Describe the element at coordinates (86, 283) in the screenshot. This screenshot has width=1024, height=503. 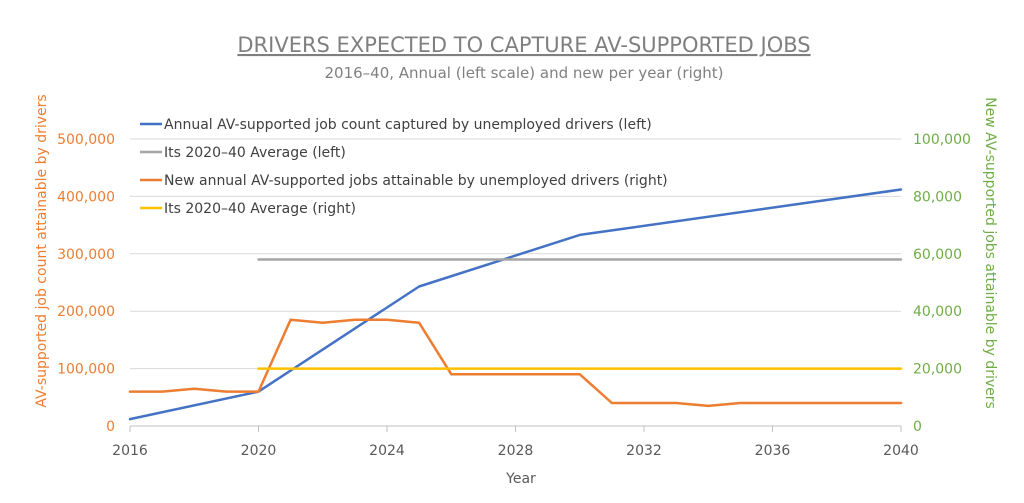
I see `y-axis-left-ticks: 0 100,000 200,000 300,000 400,000 500,000` at that location.